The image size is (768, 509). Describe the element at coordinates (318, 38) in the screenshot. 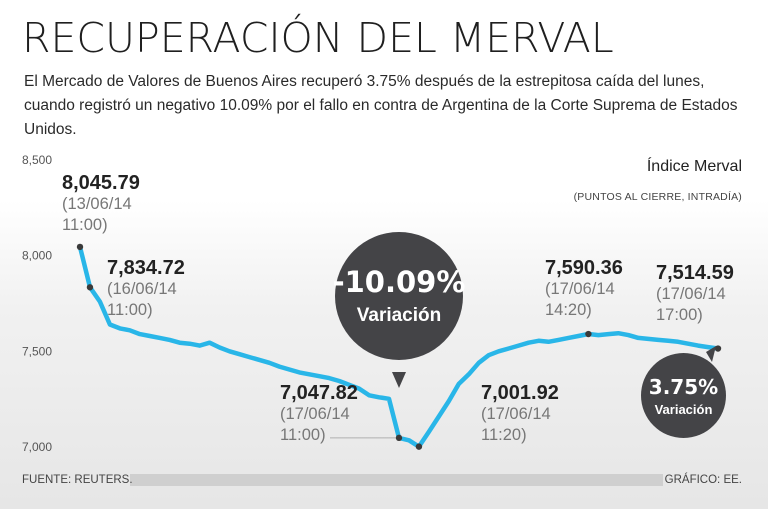

I see `page-title: RECUPERACIÓN DEL MERVAL` at that location.